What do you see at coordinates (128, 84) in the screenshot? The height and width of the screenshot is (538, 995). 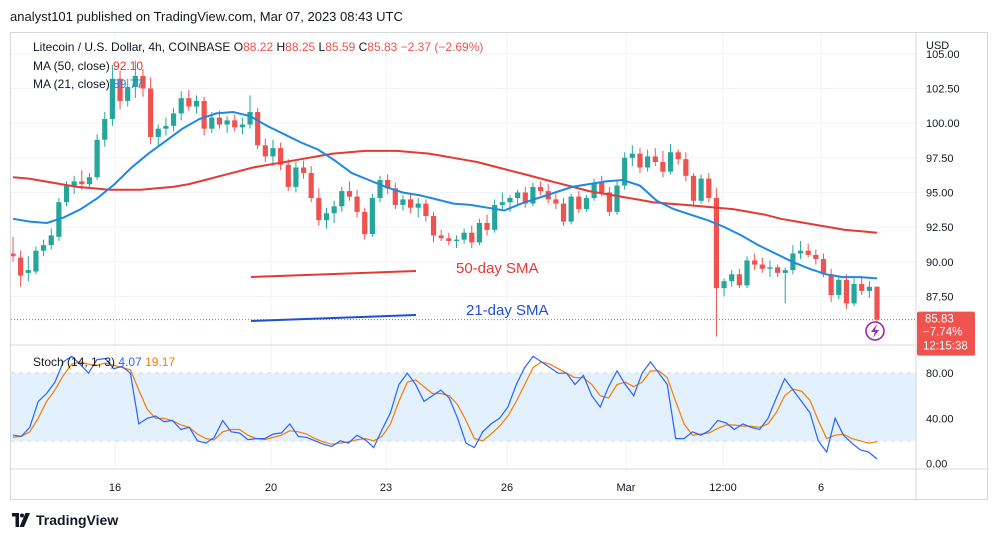 I see `ma21-legend-value: 89.77` at bounding box center [128, 84].